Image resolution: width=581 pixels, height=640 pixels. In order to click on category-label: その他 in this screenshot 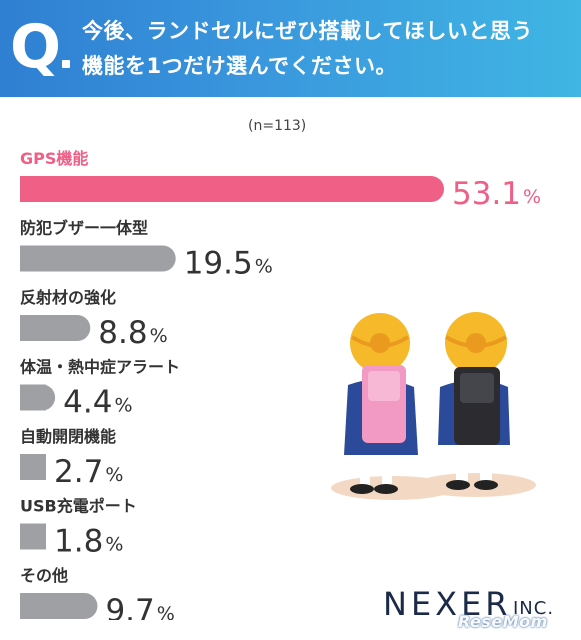, I will do `click(44, 575)`.